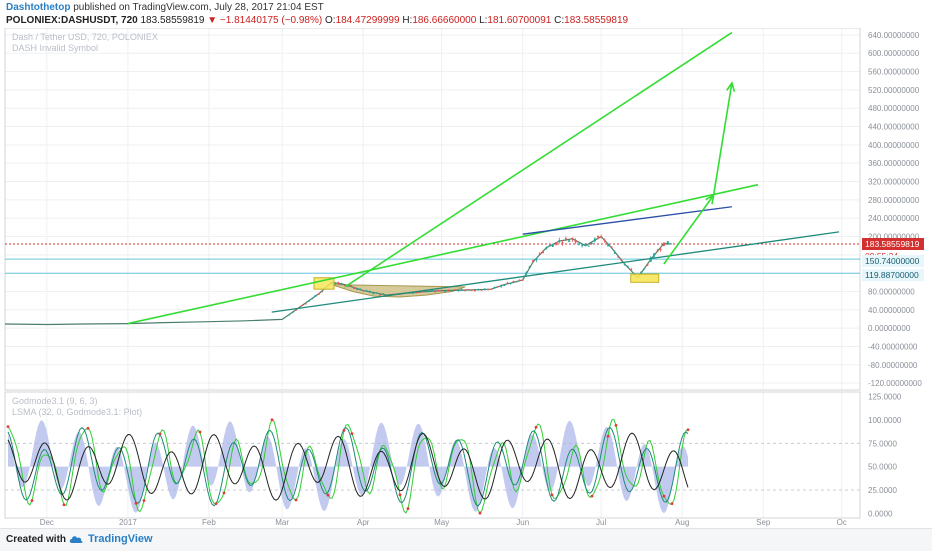 This screenshot has width=932, height=551. I want to click on horizontal-levels, so click(432, 258).